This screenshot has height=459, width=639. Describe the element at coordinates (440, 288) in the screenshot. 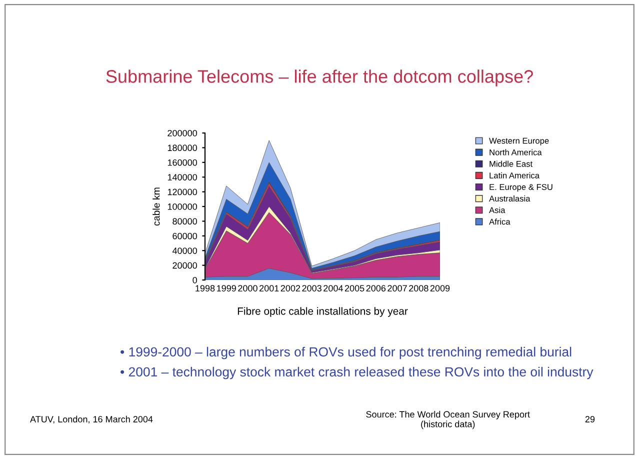

I see `x-tick-label: 2009` at that location.